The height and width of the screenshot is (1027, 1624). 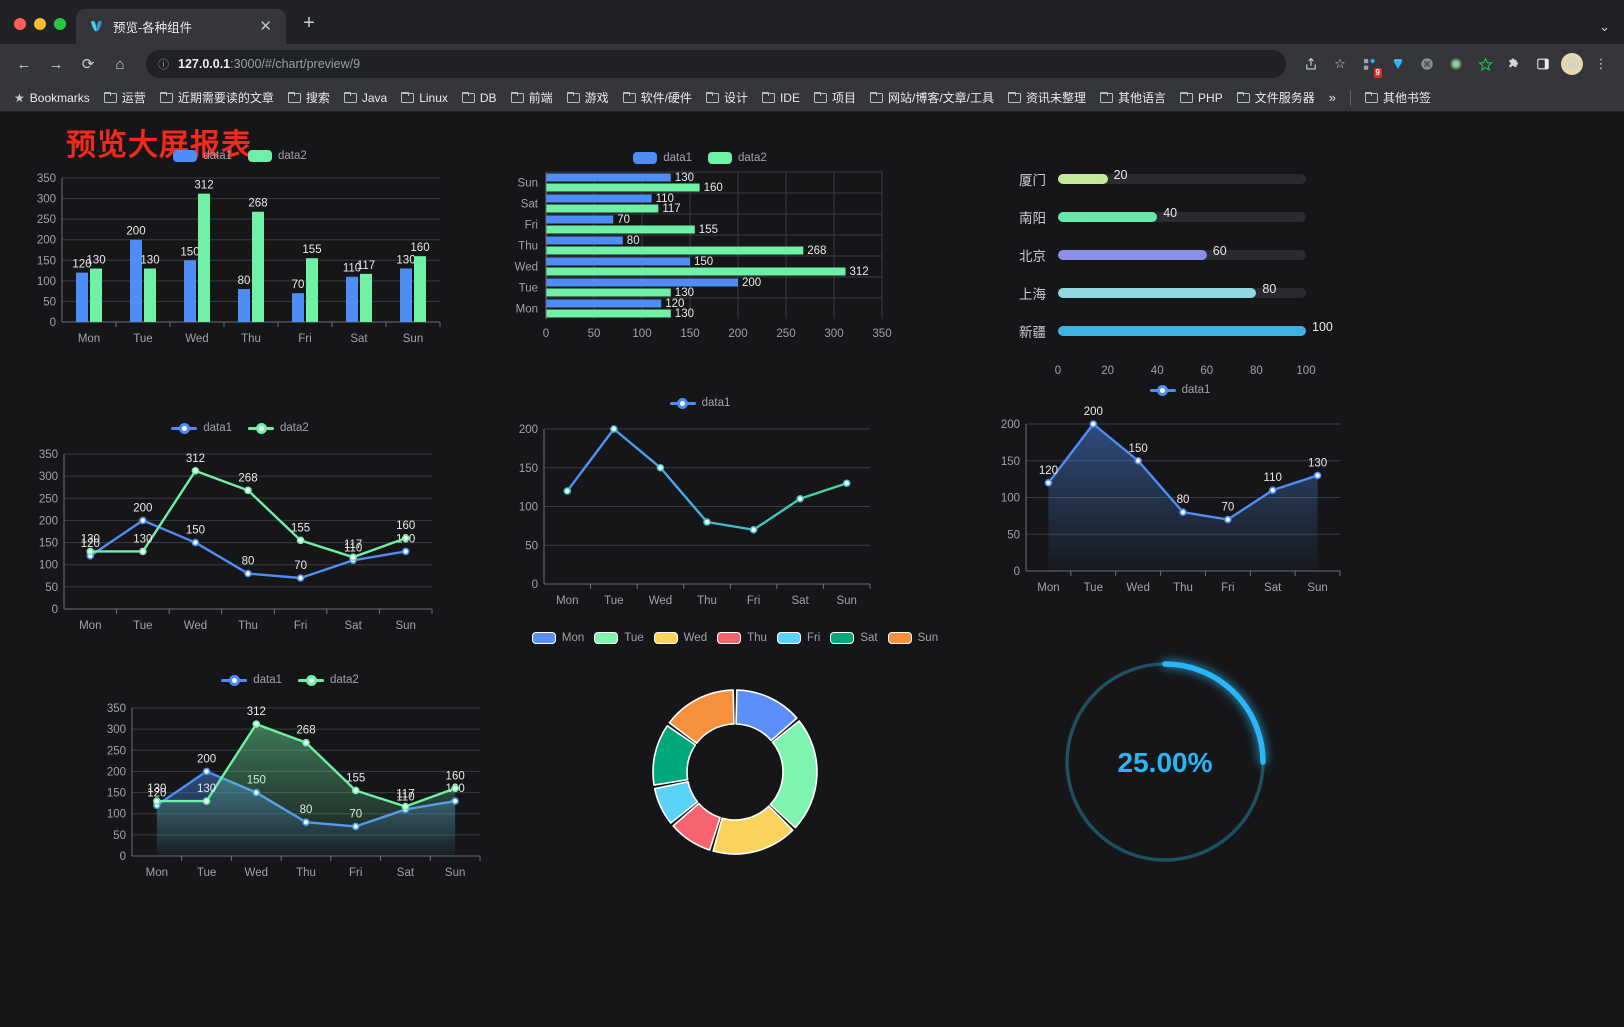 I want to click on legend-item: Mon, so click(x=557, y=638).